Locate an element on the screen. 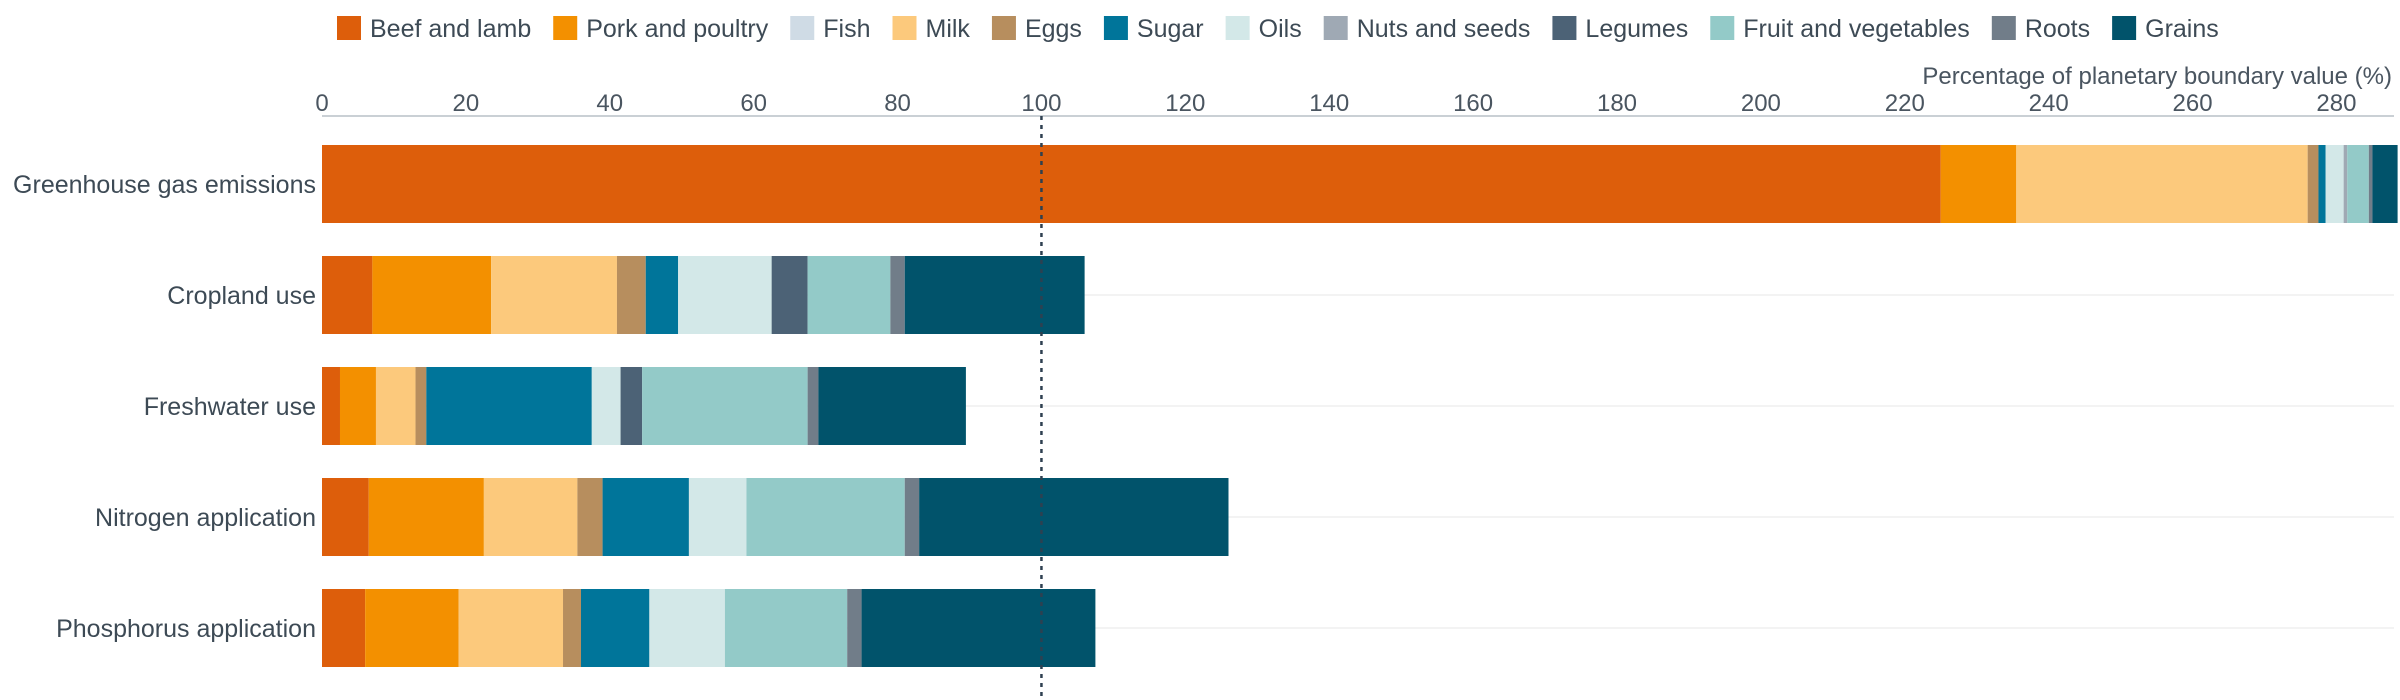  legend-swatch-eggs is located at coordinates (1003, 28).